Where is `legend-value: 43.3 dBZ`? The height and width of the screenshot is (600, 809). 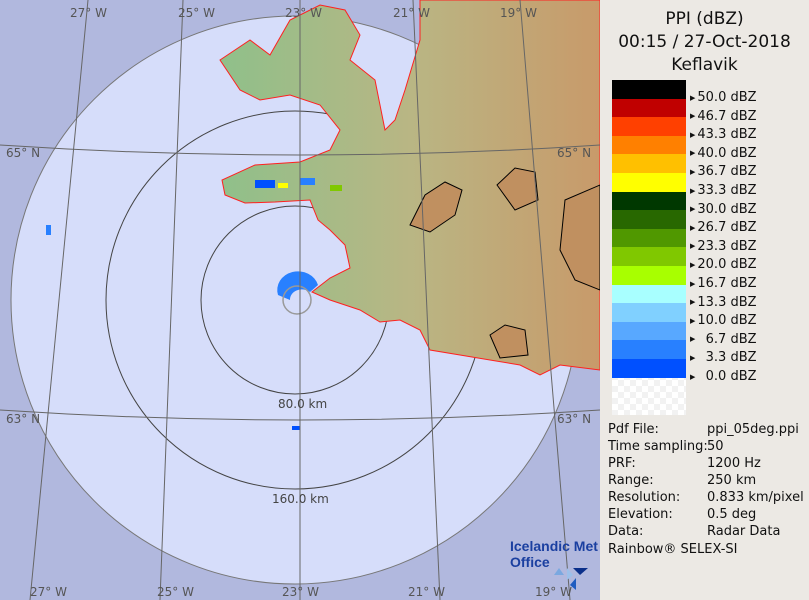
legend-value: 43.3 dBZ is located at coordinates (727, 135).